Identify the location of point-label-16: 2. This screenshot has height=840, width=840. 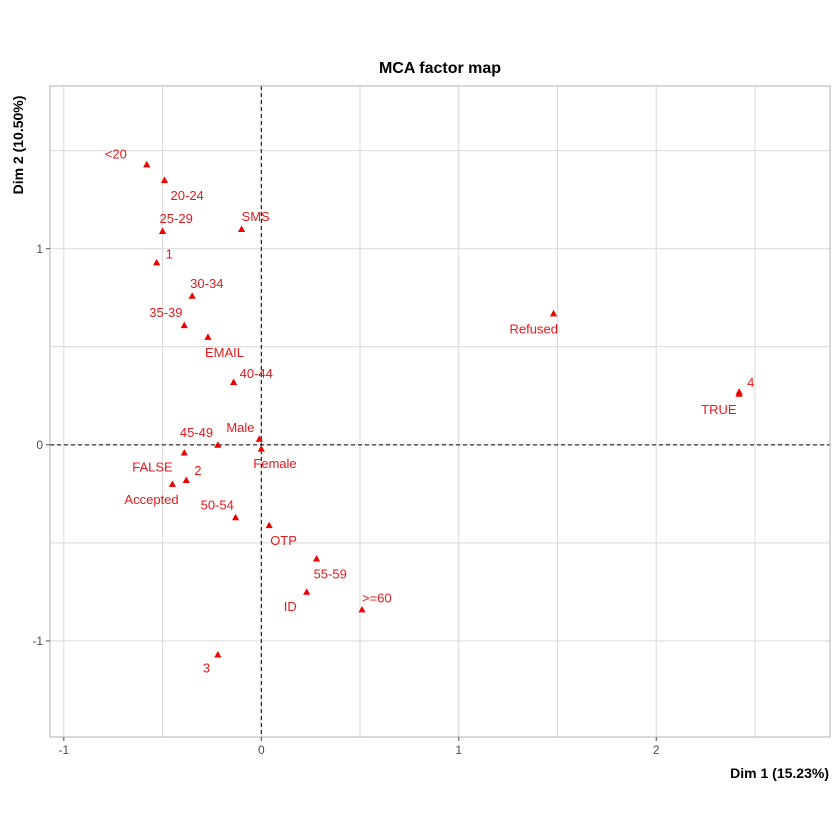
(197, 470).